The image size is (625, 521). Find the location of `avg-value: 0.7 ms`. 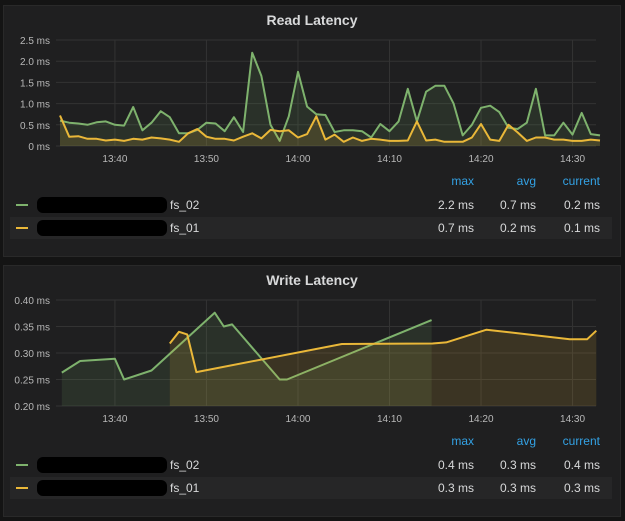

avg-value: 0.7 ms is located at coordinates (517, 205).